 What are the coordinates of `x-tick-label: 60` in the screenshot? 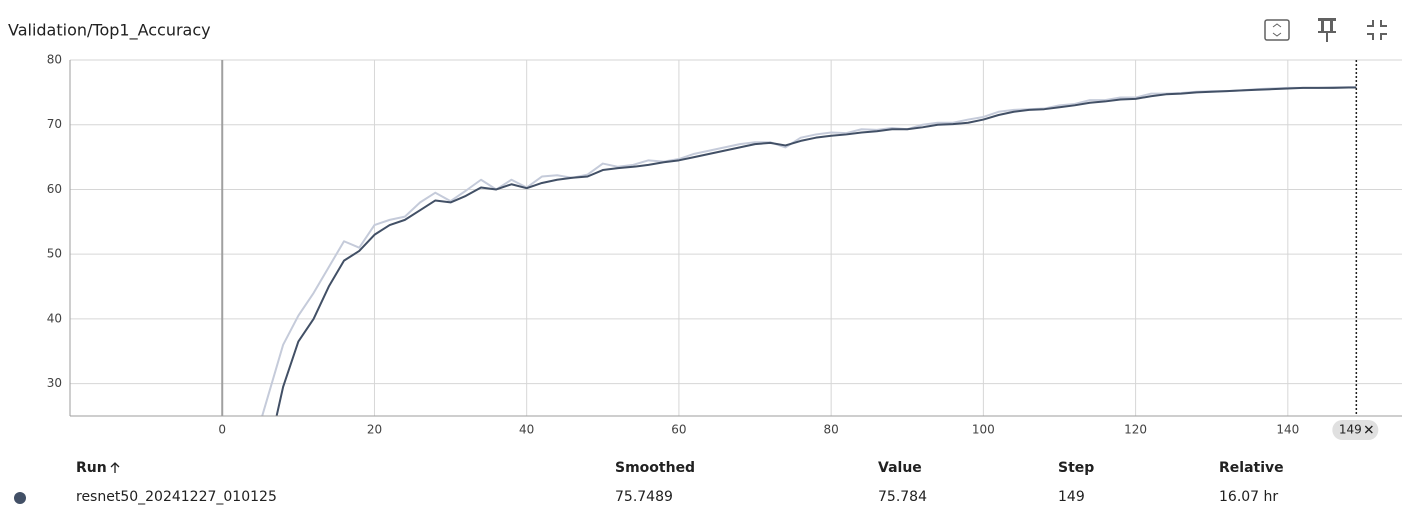 It's located at (678, 430).